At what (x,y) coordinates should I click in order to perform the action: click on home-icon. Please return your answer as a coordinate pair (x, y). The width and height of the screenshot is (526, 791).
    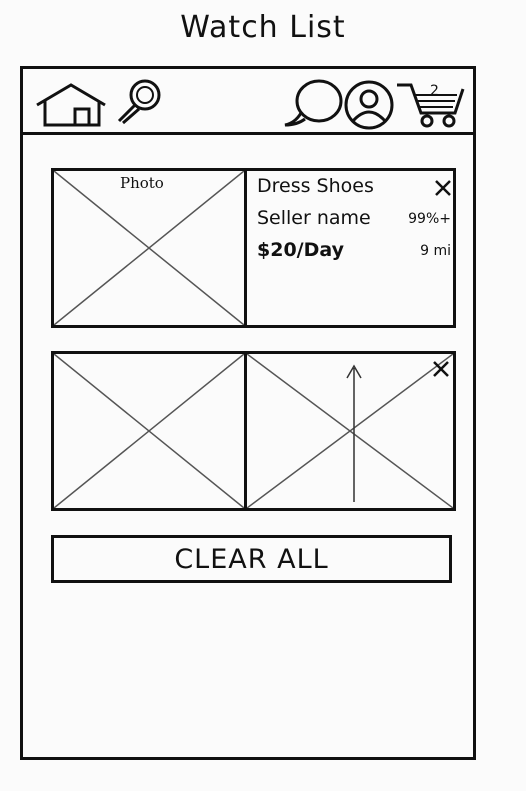
    Looking at the image, I should click on (71, 104).